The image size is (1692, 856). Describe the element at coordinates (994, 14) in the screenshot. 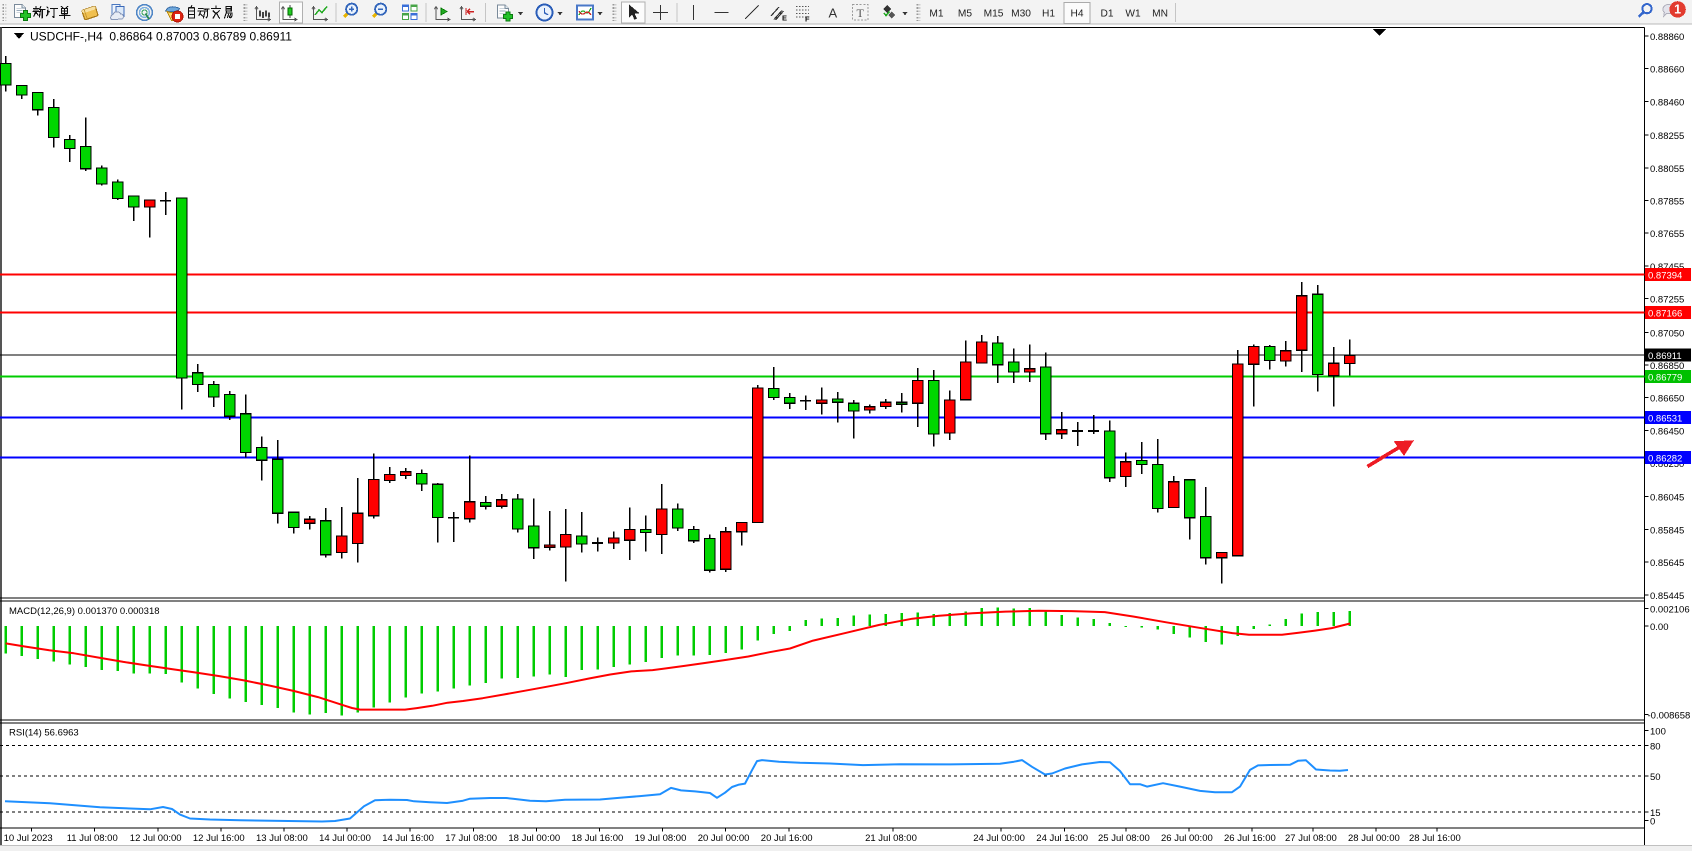

I see `svg-text: M15` at that location.